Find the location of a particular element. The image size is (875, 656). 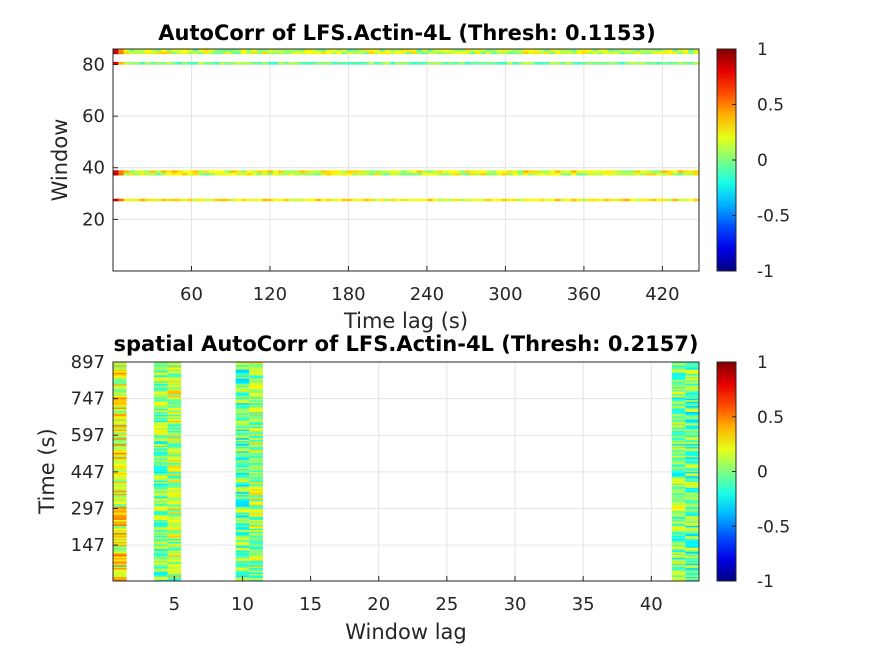

y-tick-label: 60 is located at coordinates (93, 116).